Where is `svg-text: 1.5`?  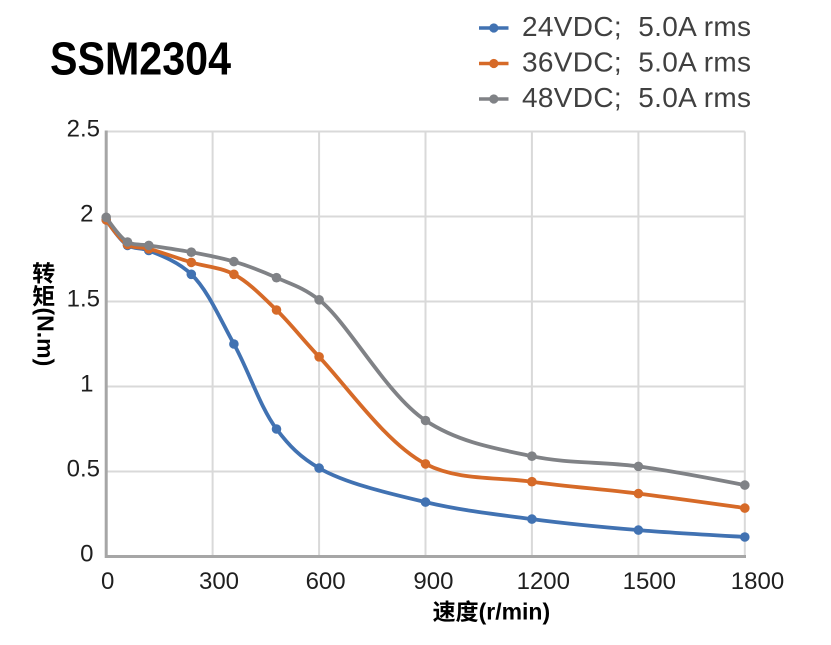 svg-text: 1.5 is located at coordinates (83, 299).